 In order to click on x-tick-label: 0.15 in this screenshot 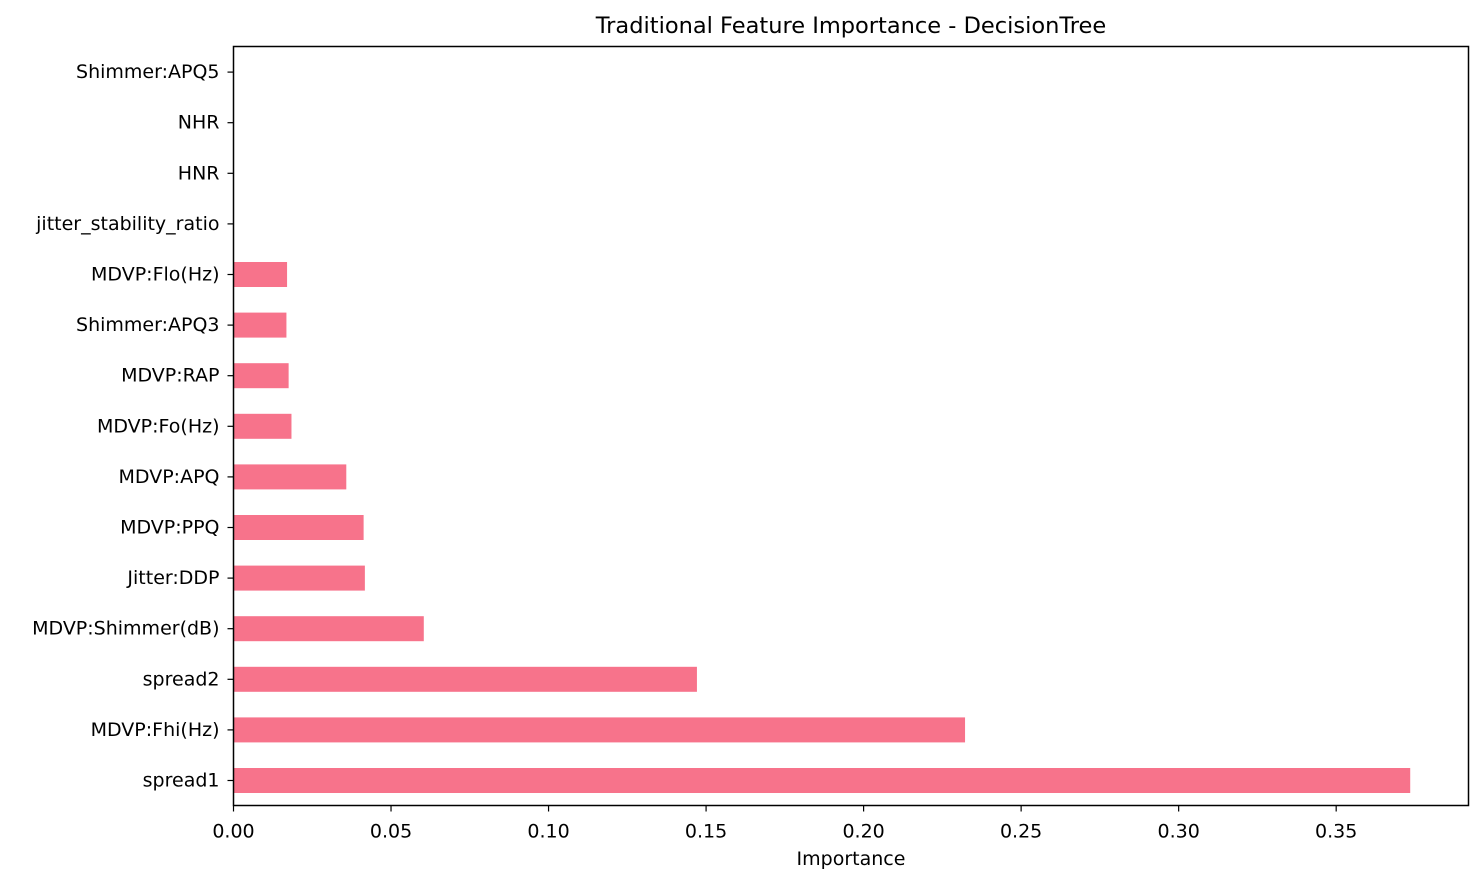, I will do `click(706, 832)`.